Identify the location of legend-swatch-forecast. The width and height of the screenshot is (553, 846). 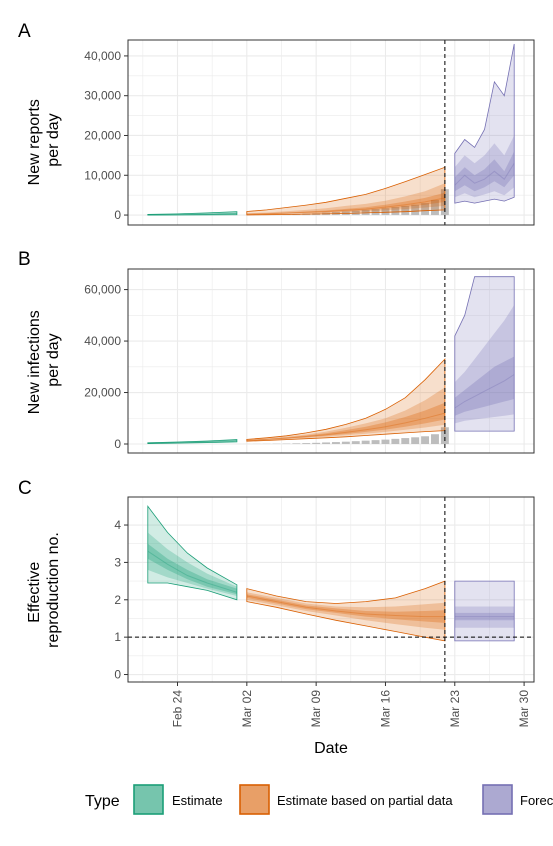
(497, 799).